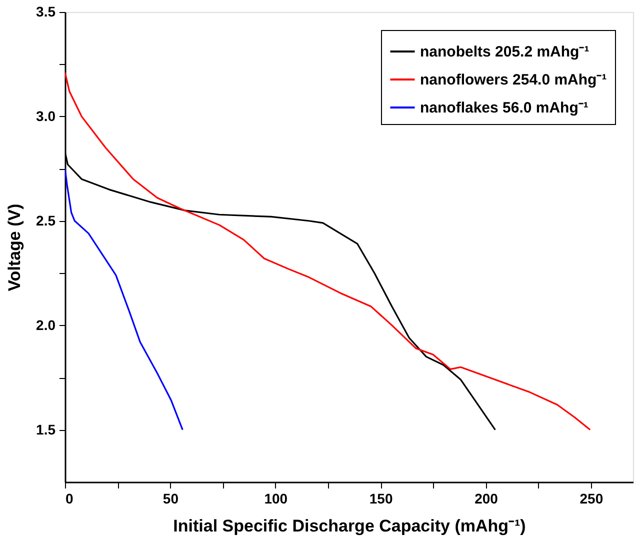  I want to click on x-tick-label: 100, so click(276, 498).